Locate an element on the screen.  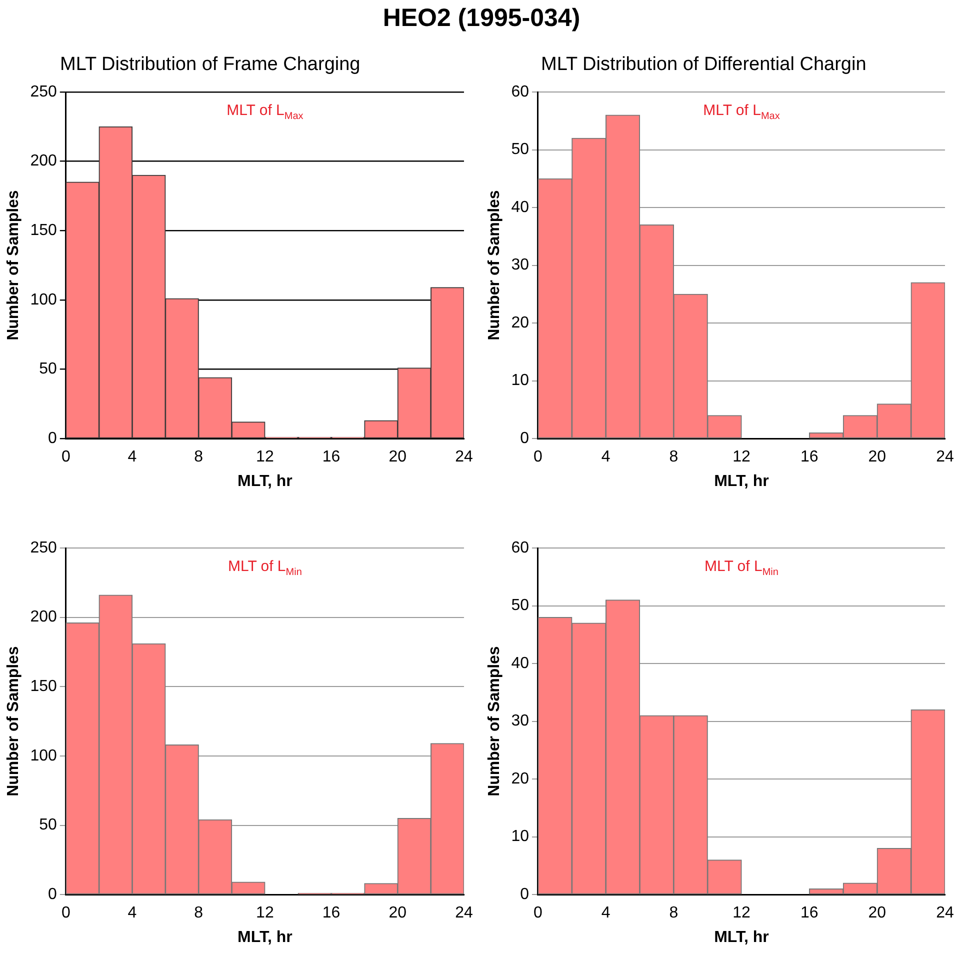
chart-title: MLT Distribution of Differential Chargin is located at coordinates (704, 65).